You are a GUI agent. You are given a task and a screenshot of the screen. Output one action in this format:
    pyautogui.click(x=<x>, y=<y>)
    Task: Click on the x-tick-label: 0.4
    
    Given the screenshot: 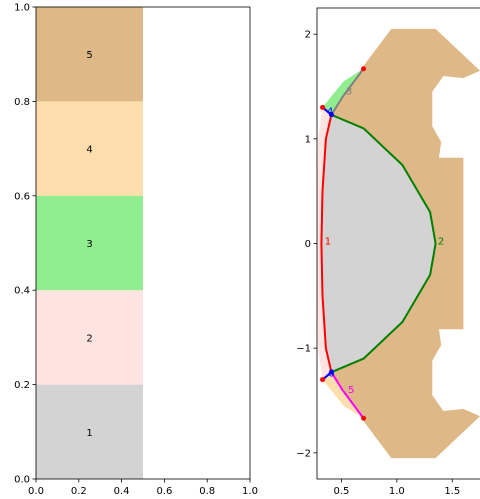 What is the action you would take?
    pyautogui.click(x=122, y=491)
    